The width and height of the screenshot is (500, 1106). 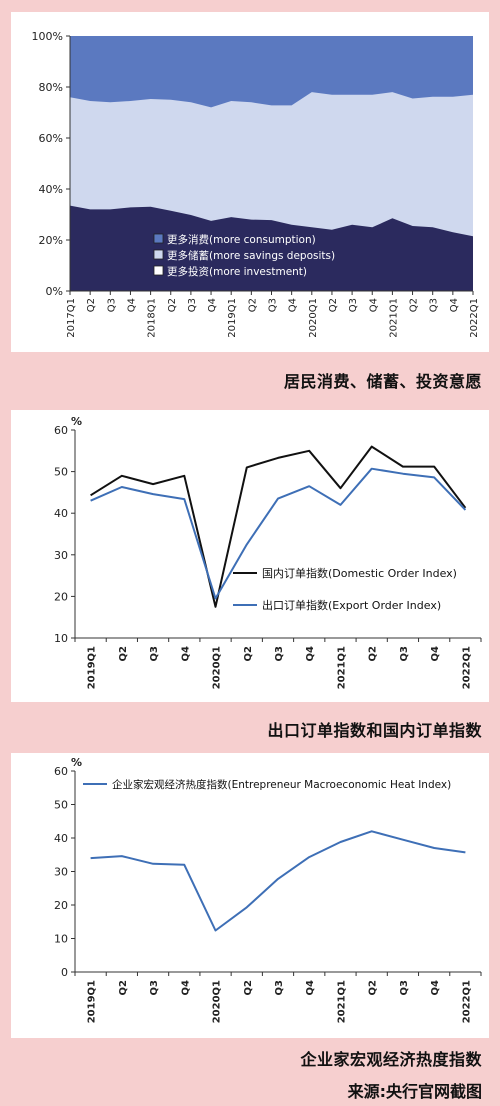 What do you see at coordinates (237, 271) in the screenshot?
I see `legend-label: 更多投资(more investment)` at bounding box center [237, 271].